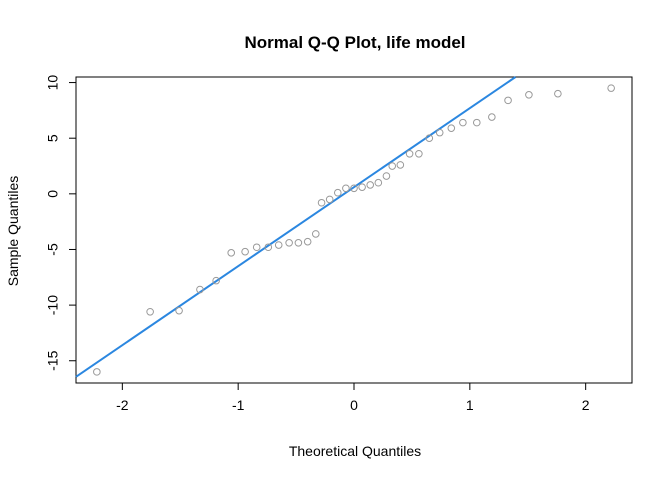  I want to click on chart-title: Normal Q-Q Plot, life model, so click(354, 42).